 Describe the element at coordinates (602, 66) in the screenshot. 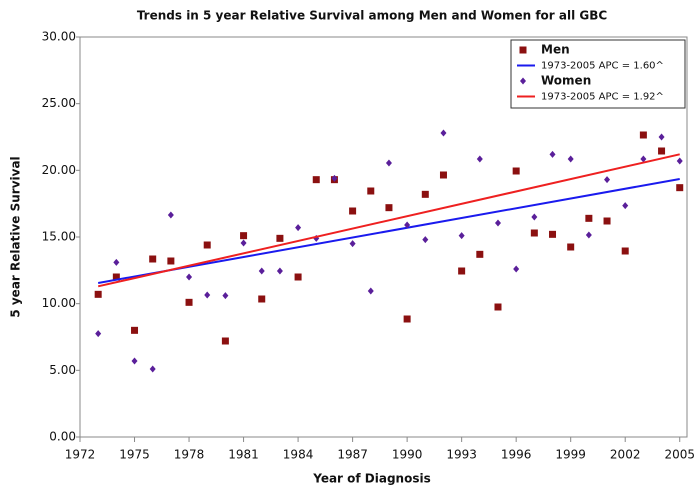

I see `legend-label: 1973-2005 APC = 1.60^` at that location.